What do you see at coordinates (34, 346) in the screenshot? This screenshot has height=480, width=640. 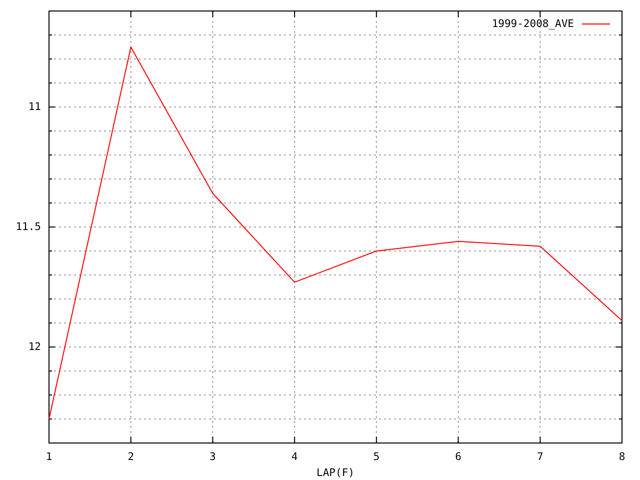 I see `y-tick-label: 12` at bounding box center [34, 346].